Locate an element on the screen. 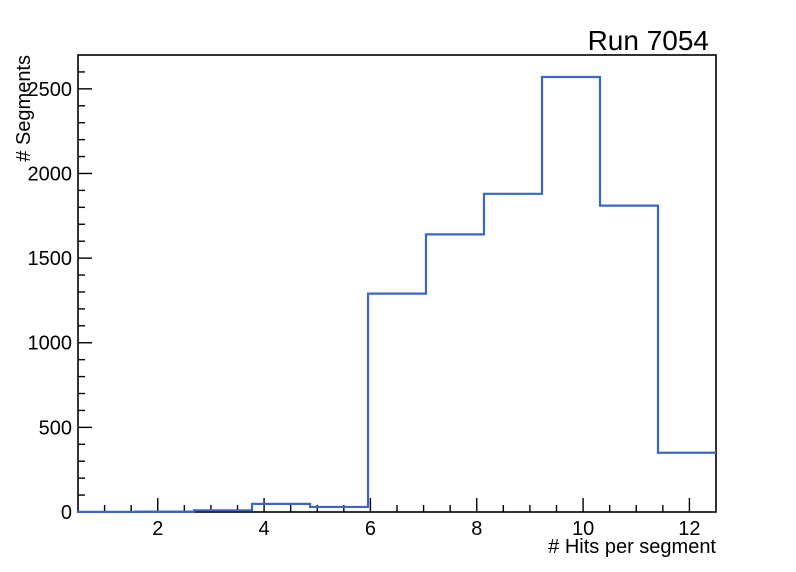  x-tick-label: 2 is located at coordinates (157, 529).